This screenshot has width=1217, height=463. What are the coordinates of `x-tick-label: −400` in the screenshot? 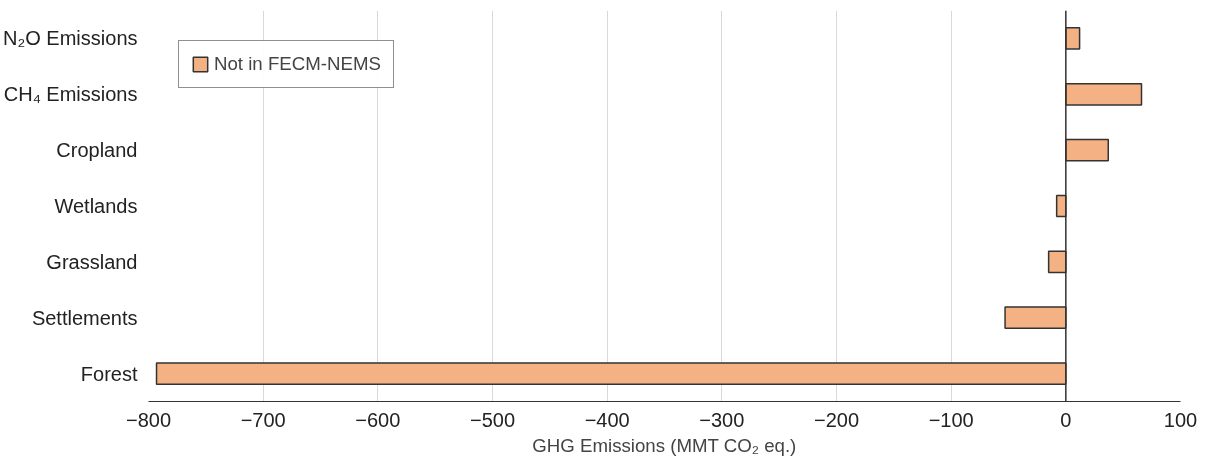 It's located at (607, 419).